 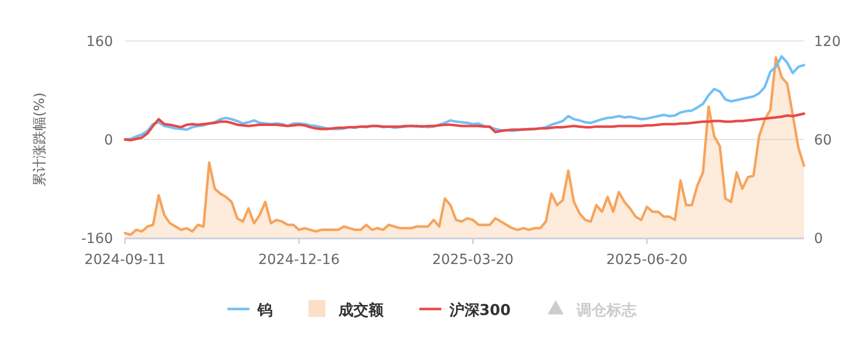 What do you see at coordinates (264, 310) in the screenshot?
I see `legend-label: 钨` at bounding box center [264, 310].